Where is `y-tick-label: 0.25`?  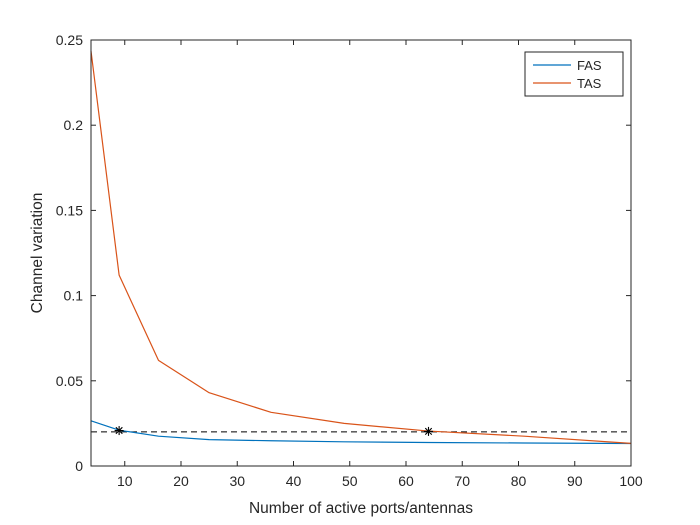
y-tick-label: 0.25 is located at coordinates (69, 40).